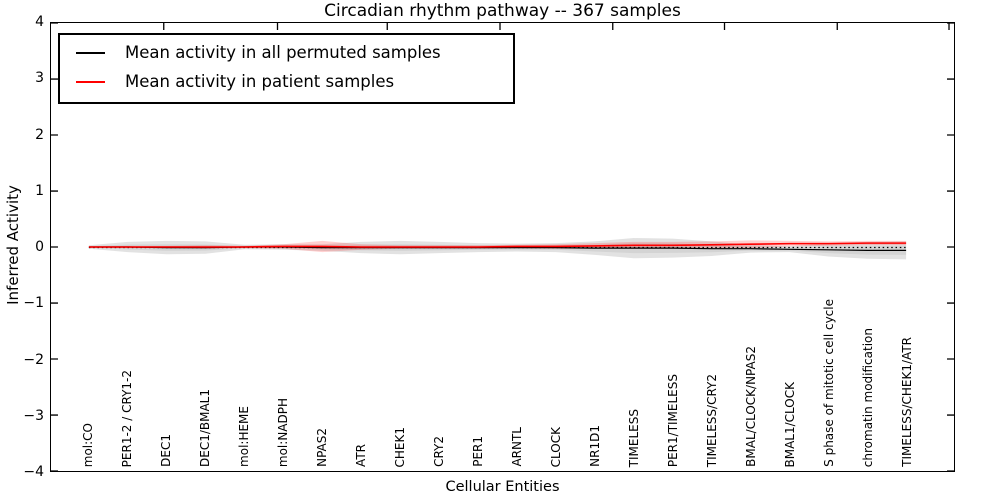 The width and height of the screenshot is (1000, 500). Describe the element at coordinates (907, 402) in the screenshot. I see `x-category-label: TIMELESS/CHEK1/ATR` at that location.